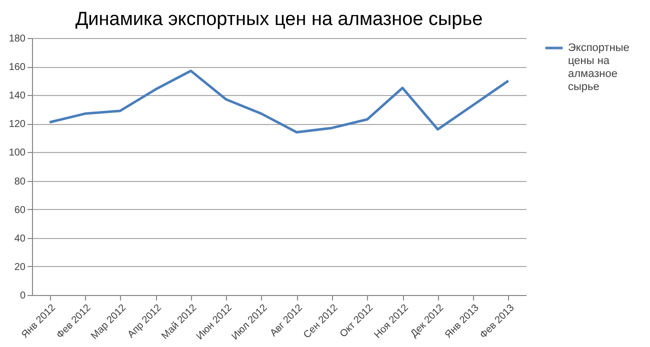  What do you see at coordinates (599, 67) in the screenshot?
I see `legend-label: Экспортные цены на алмазное сырье` at bounding box center [599, 67].